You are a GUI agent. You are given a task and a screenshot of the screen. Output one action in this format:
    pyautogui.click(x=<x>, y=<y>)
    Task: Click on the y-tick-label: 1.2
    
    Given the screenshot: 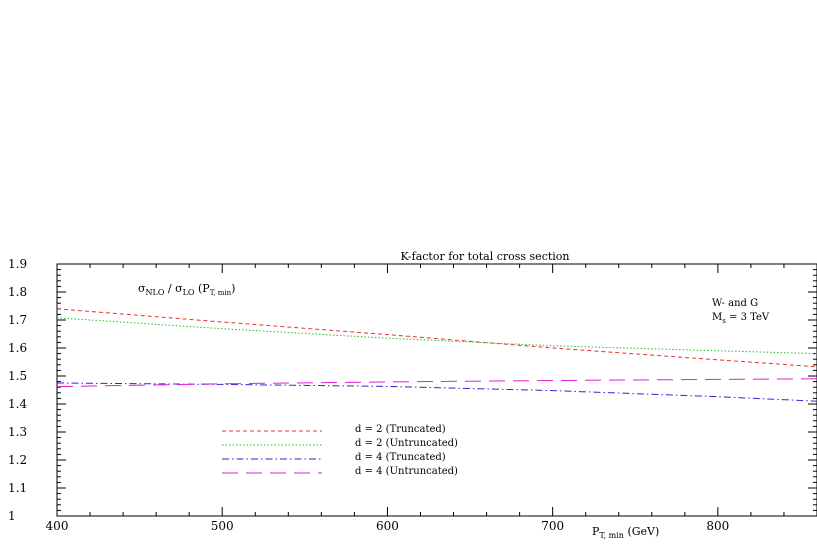 What is the action you would take?
    pyautogui.click(x=17, y=460)
    